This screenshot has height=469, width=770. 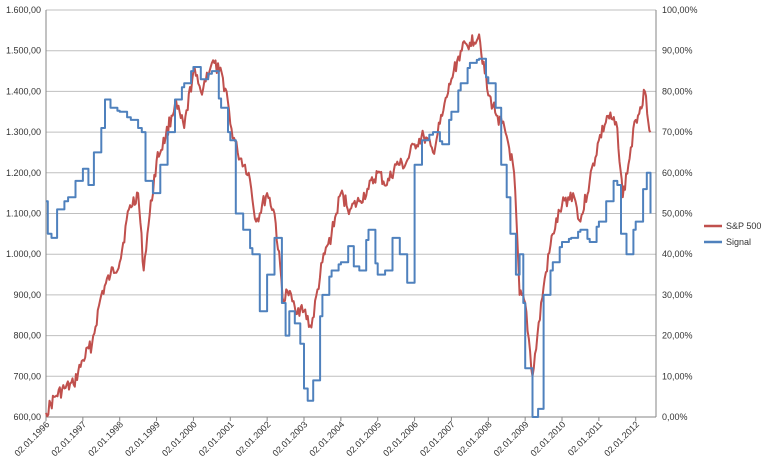 What do you see at coordinates (105, 438) in the screenshot?
I see `x-tick-label: 02.01.1998` at bounding box center [105, 438].